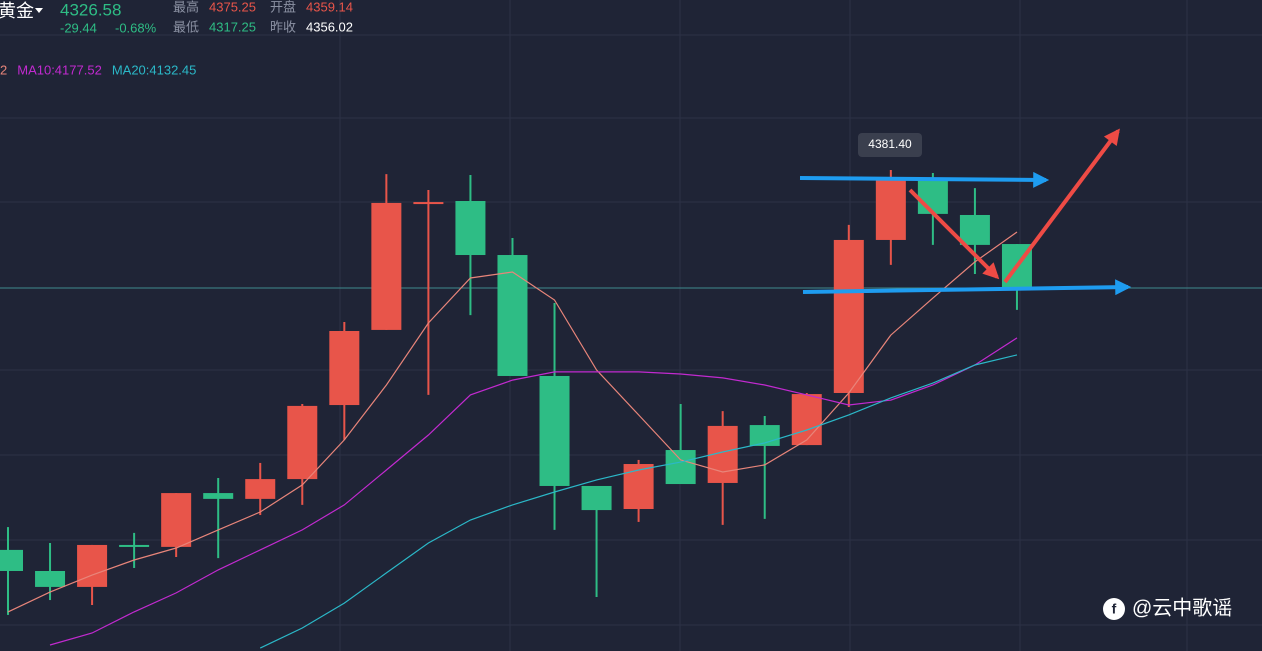 This screenshot has height=651, width=1262. I want to click on hand-arrows, so click(965, 212).